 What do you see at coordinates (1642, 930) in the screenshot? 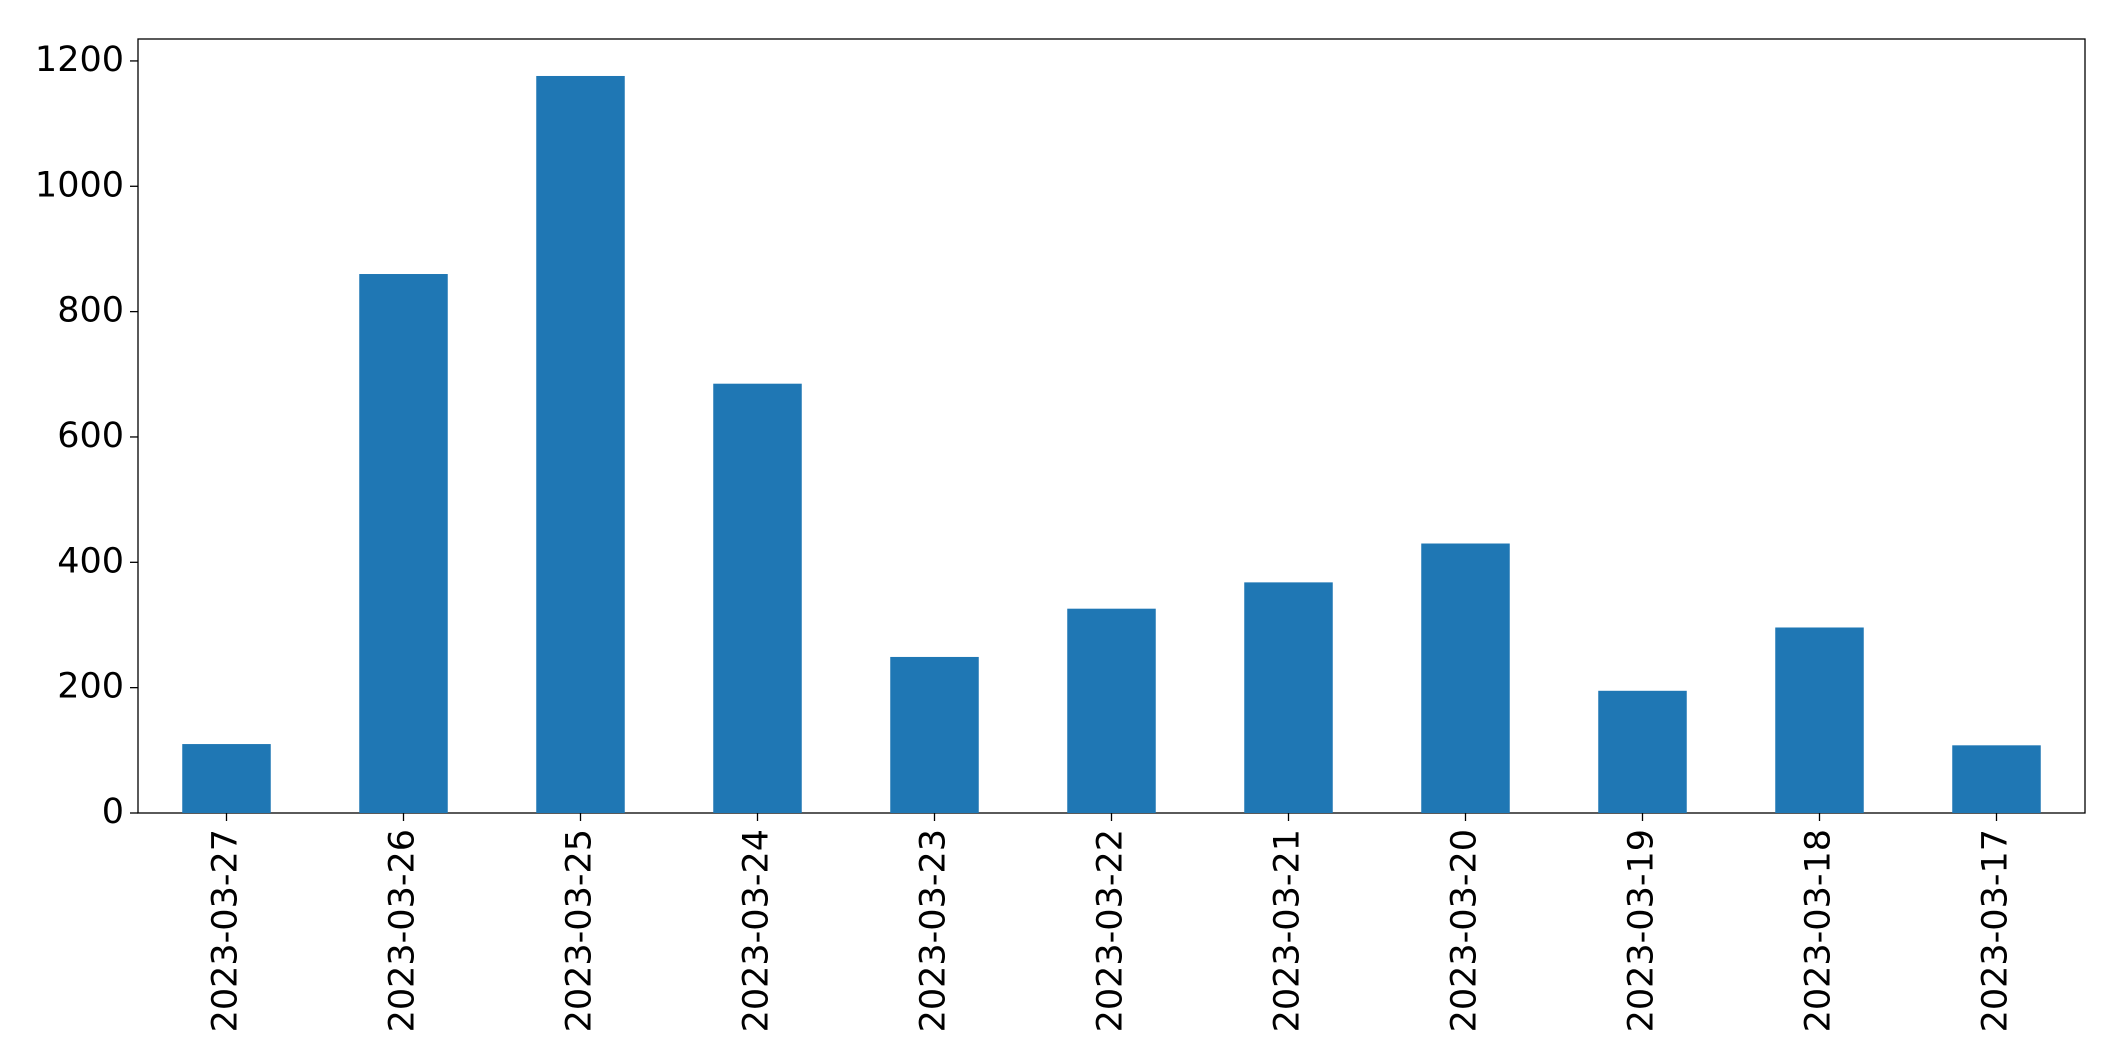
I see `x-tick-label: 2023-03-19` at bounding box center [1642, 930].